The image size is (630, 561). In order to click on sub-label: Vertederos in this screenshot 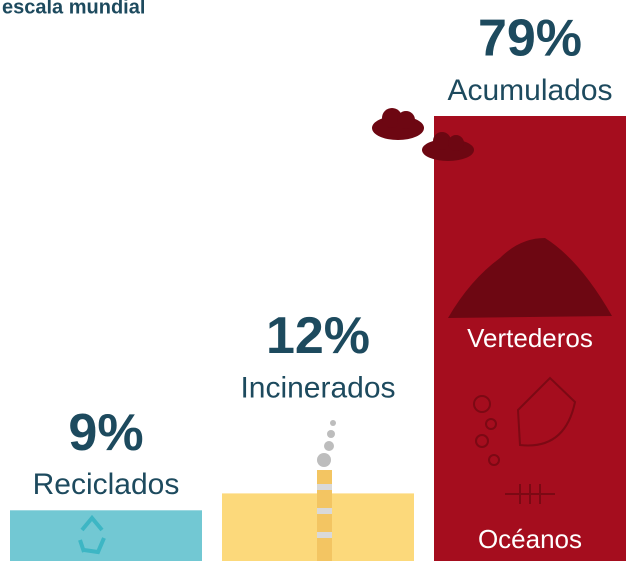, I will do `click(530, 338)`.